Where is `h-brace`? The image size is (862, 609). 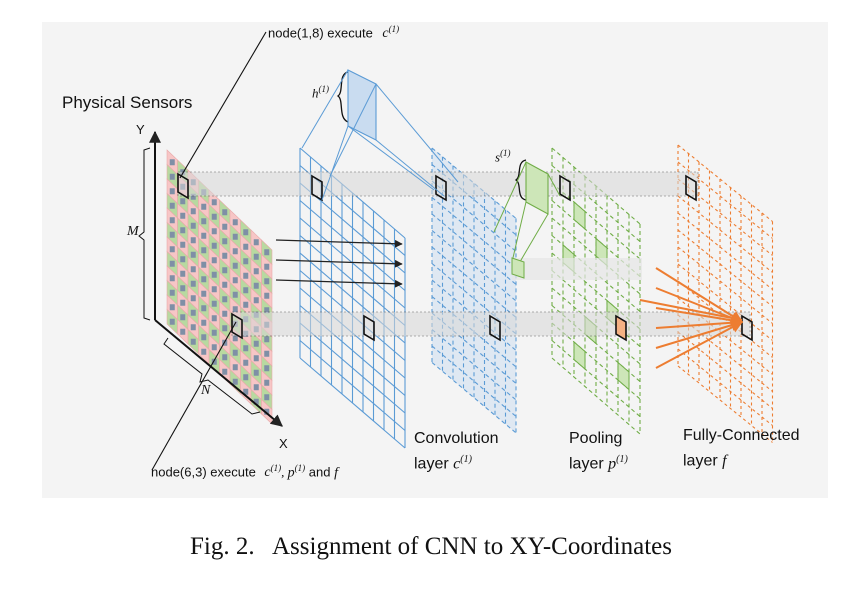
h-brace is located at coordinates (342, 97).